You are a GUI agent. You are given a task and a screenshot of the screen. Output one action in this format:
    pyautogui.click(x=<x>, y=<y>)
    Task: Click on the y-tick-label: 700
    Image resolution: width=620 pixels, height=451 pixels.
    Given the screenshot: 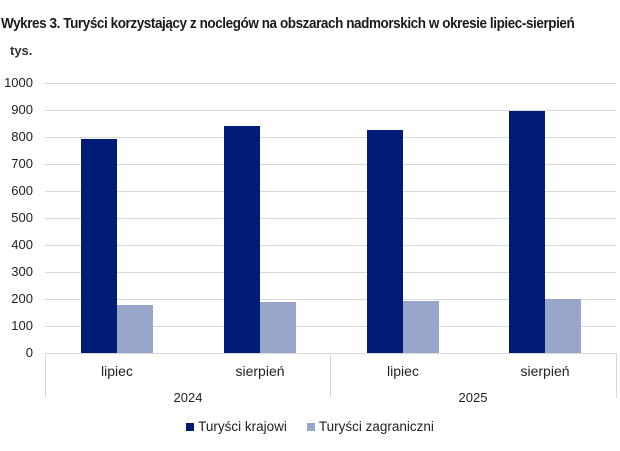 What is the action you would take?
    pyautogui.click(x=22, y=163)
    